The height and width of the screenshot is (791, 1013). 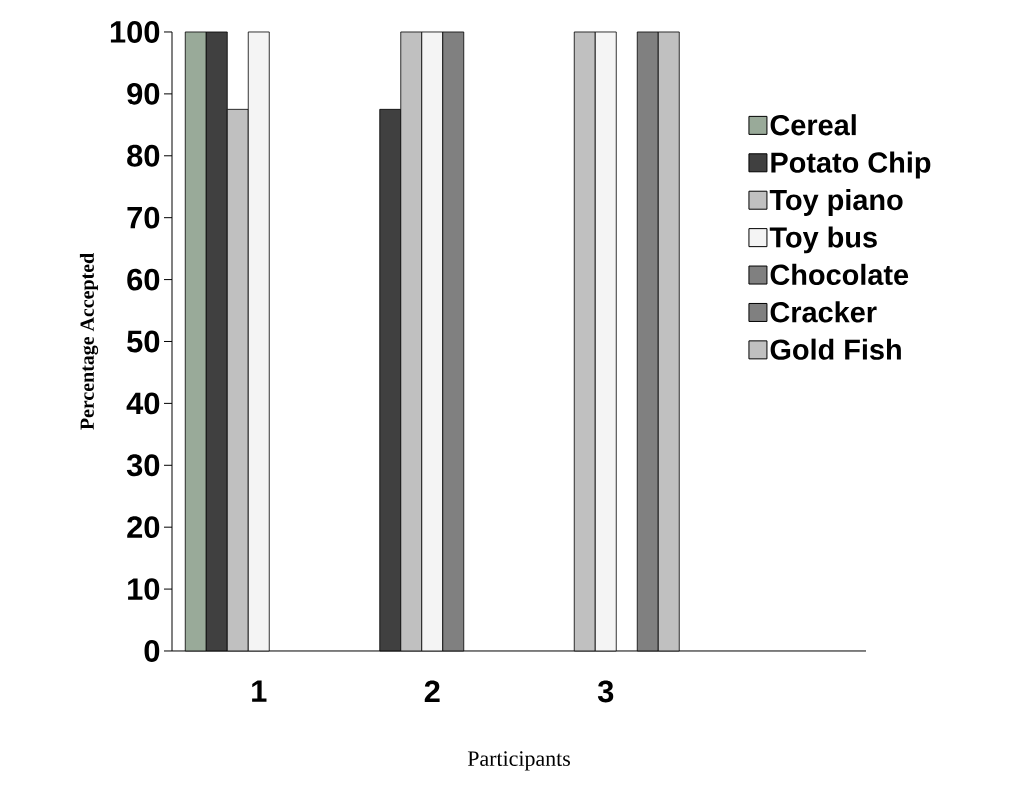 What do you see at coordinates (823, 240) in the screenshot?
I see `legend-label: Toy bus` at bounding box center [823, 240].